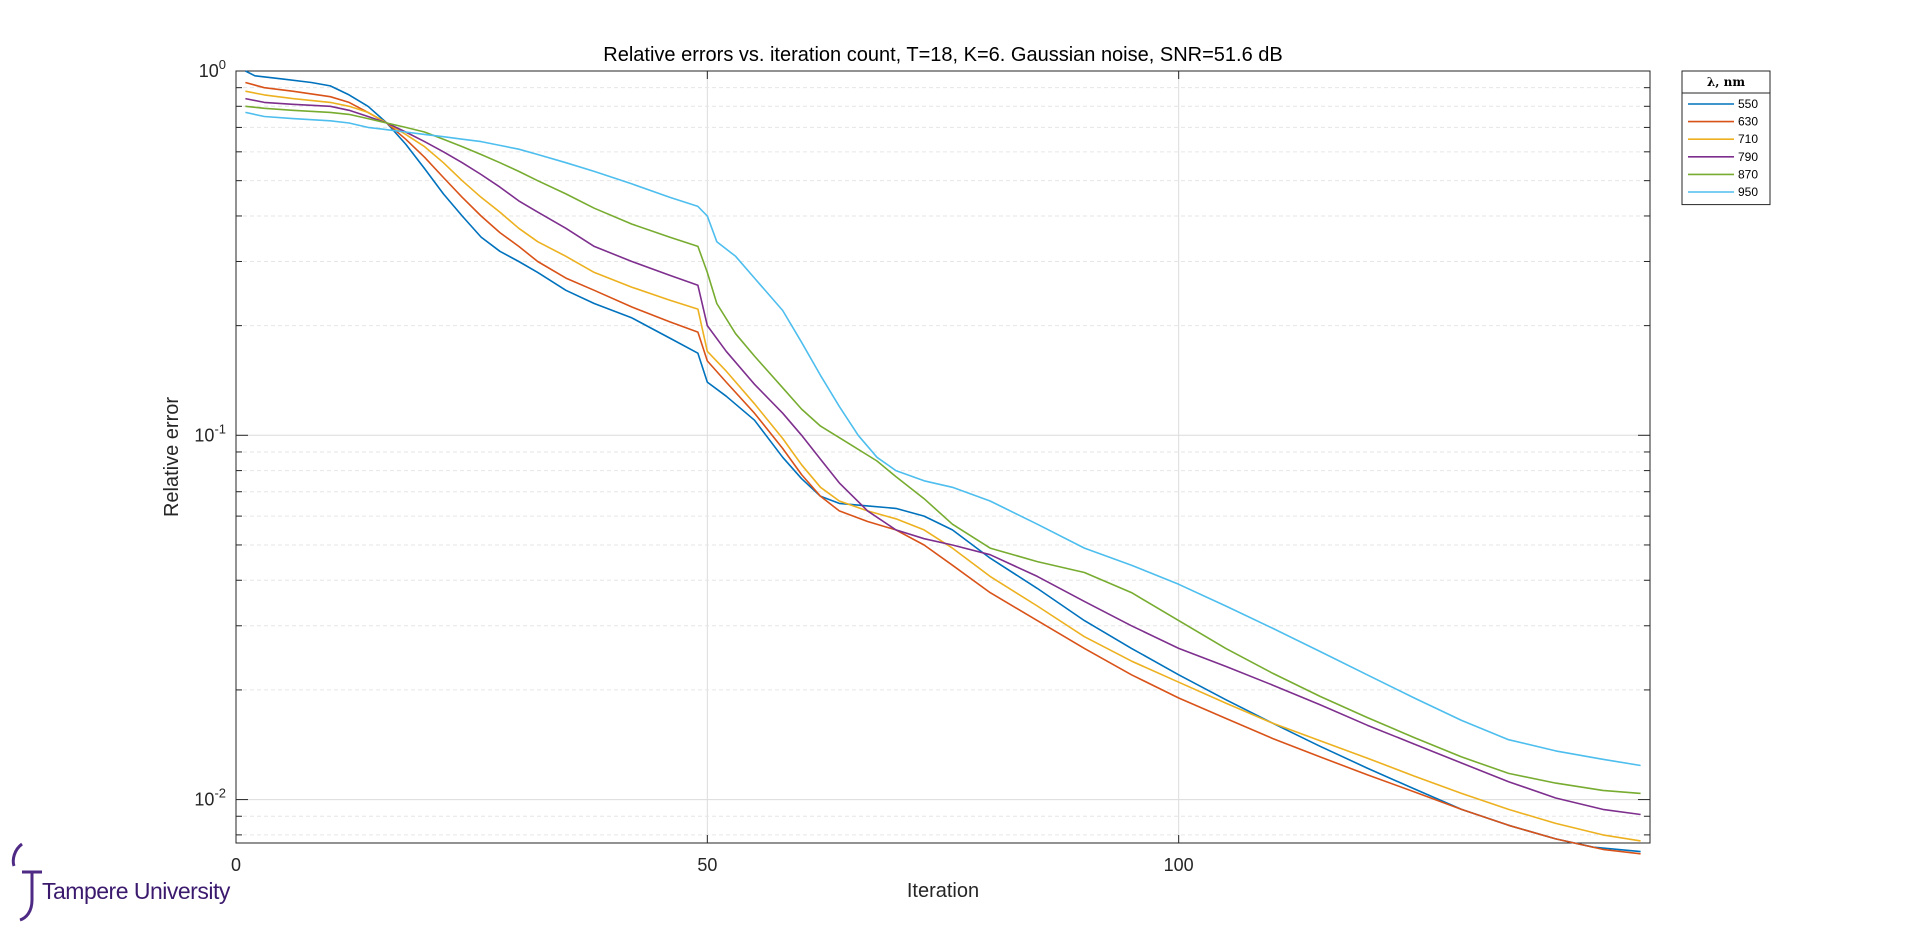 Image resolution: width=1920 pixels, height=937 pixels. Describe the element at coordinates (210, 433) in the screenshot. I see `y-tick-label: 10⁻¹` at that location.